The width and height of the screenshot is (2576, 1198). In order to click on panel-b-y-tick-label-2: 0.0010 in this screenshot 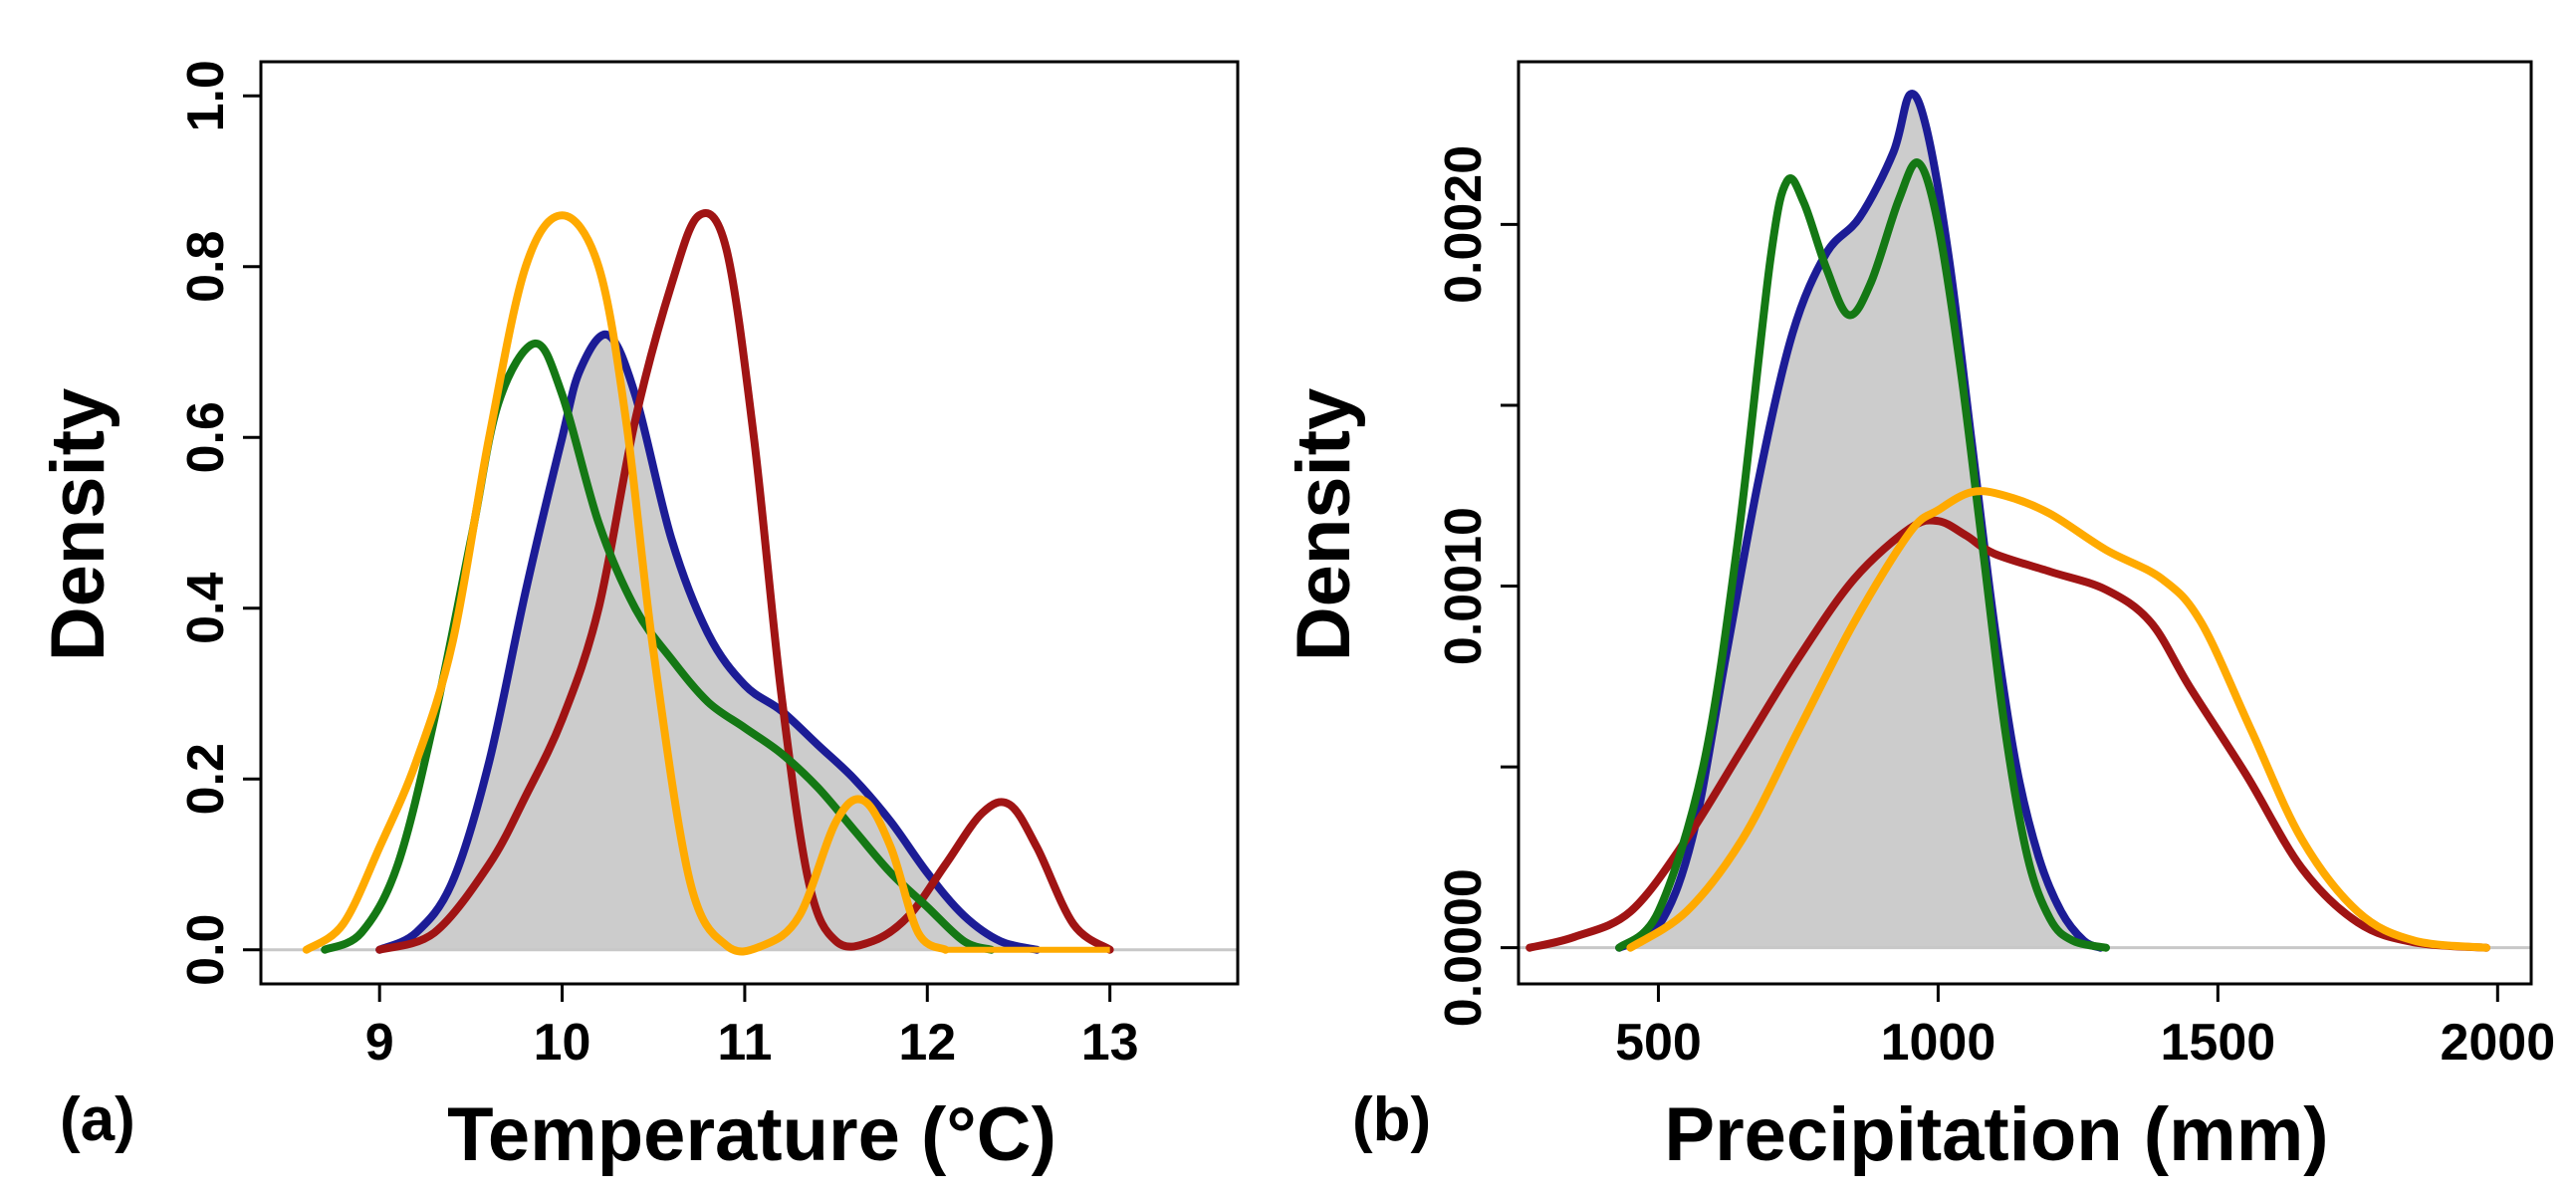, I will do `click(1464, 586)`.